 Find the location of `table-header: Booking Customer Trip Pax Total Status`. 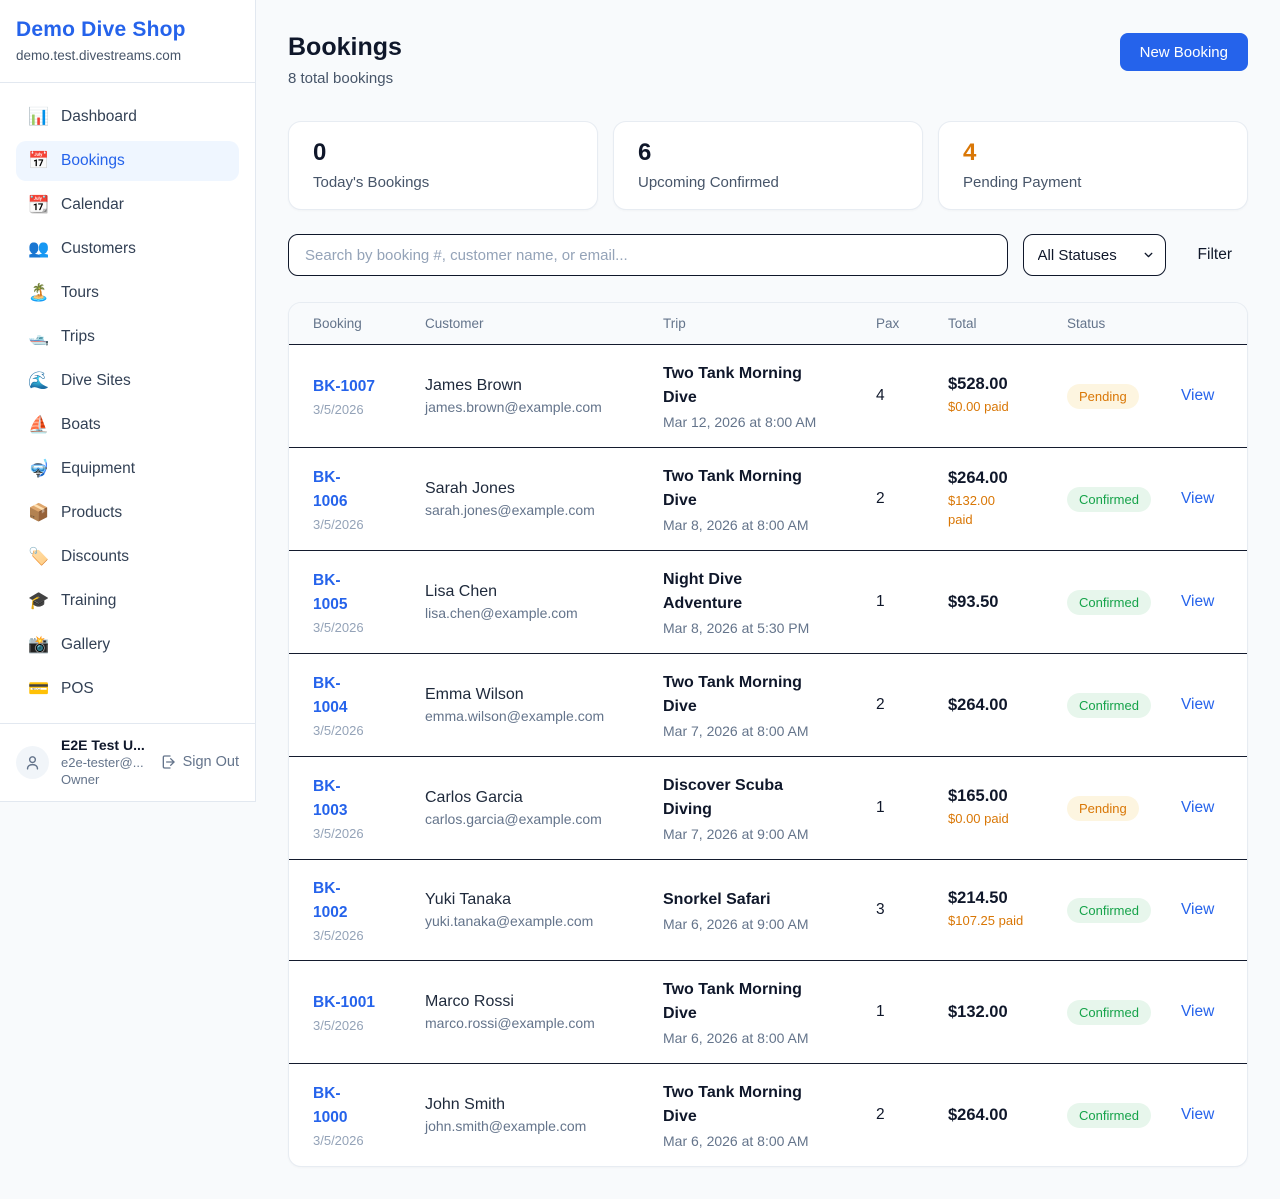

table-header: Booking Customer Trip Pax Total Status is located at coordinates (768, 324).